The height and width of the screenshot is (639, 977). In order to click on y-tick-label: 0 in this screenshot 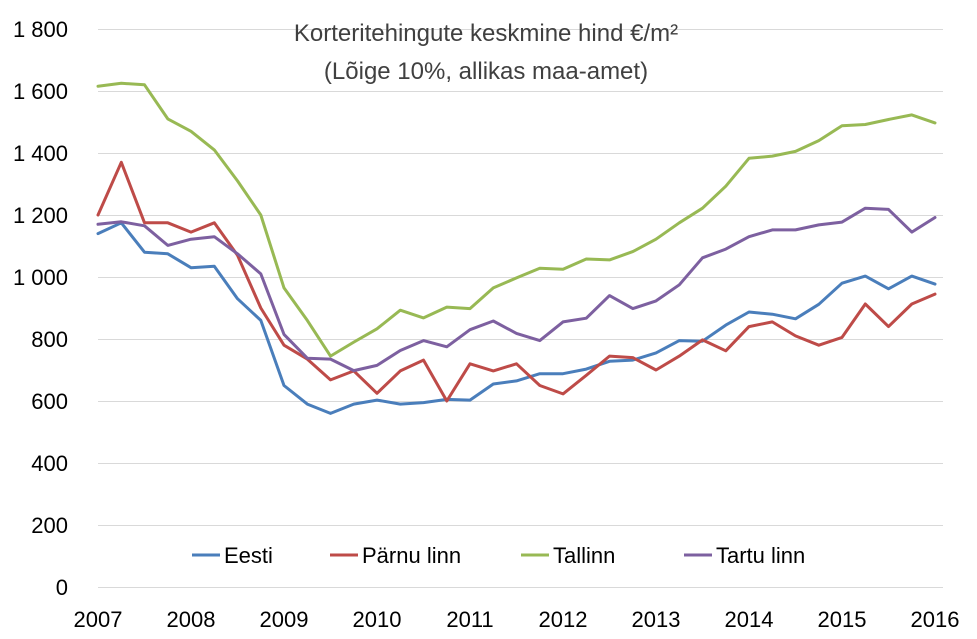, I will do `click(62, 587)`.